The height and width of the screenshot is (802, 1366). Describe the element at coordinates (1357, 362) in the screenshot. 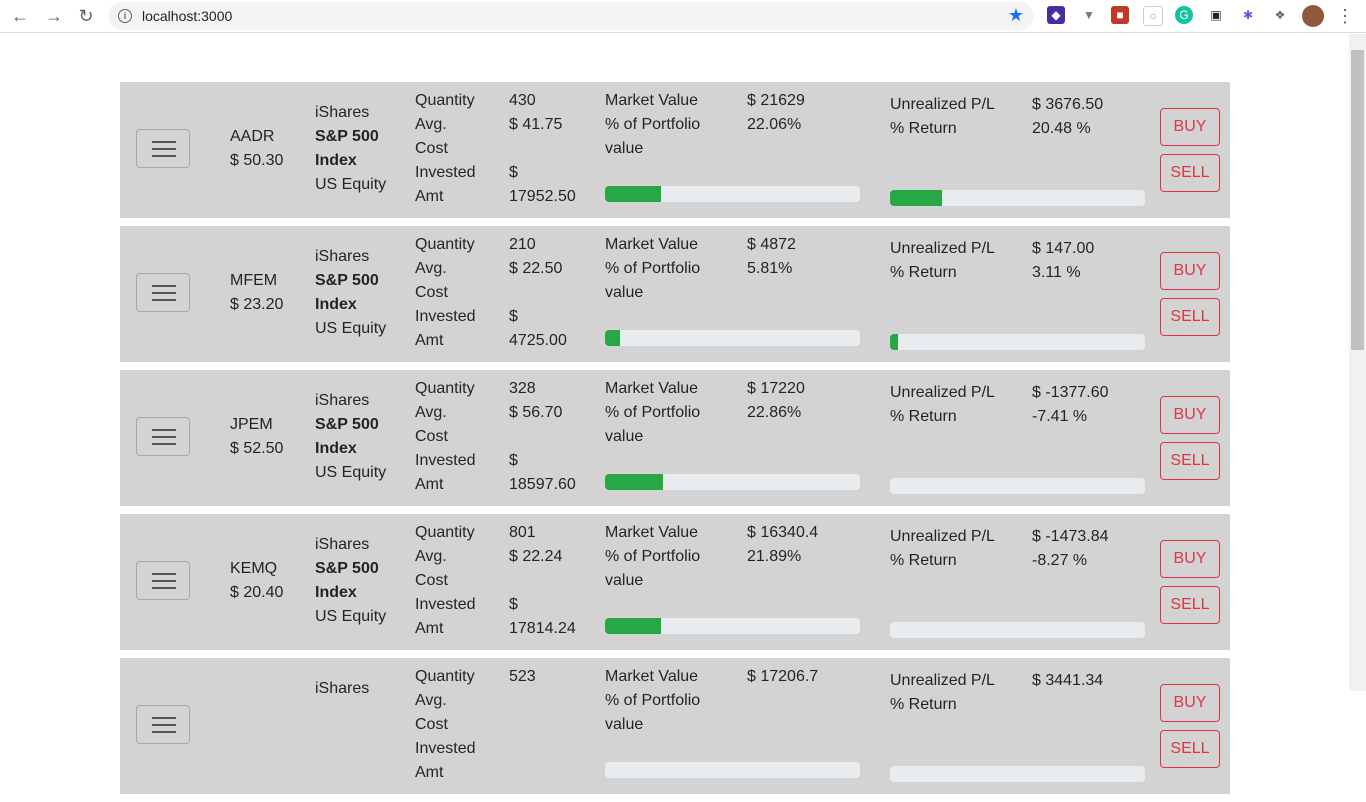

I see `scrollbar` at that location.